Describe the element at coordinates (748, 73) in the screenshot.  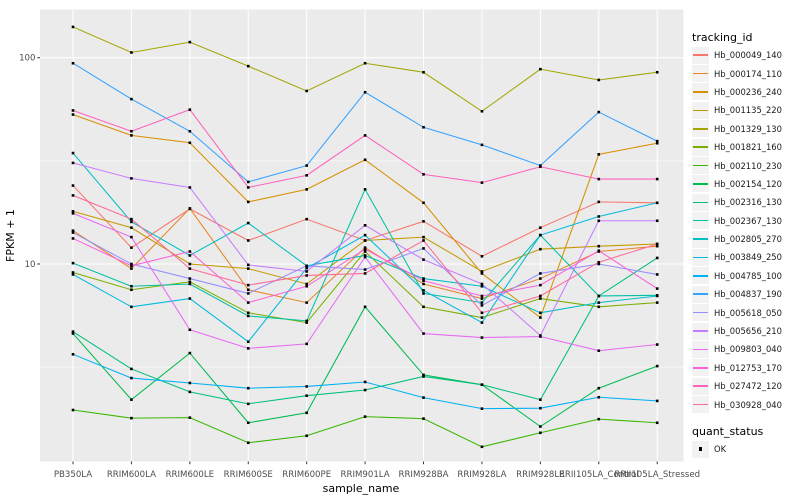
I see `legend-label: Hb_000174_110` at that location.